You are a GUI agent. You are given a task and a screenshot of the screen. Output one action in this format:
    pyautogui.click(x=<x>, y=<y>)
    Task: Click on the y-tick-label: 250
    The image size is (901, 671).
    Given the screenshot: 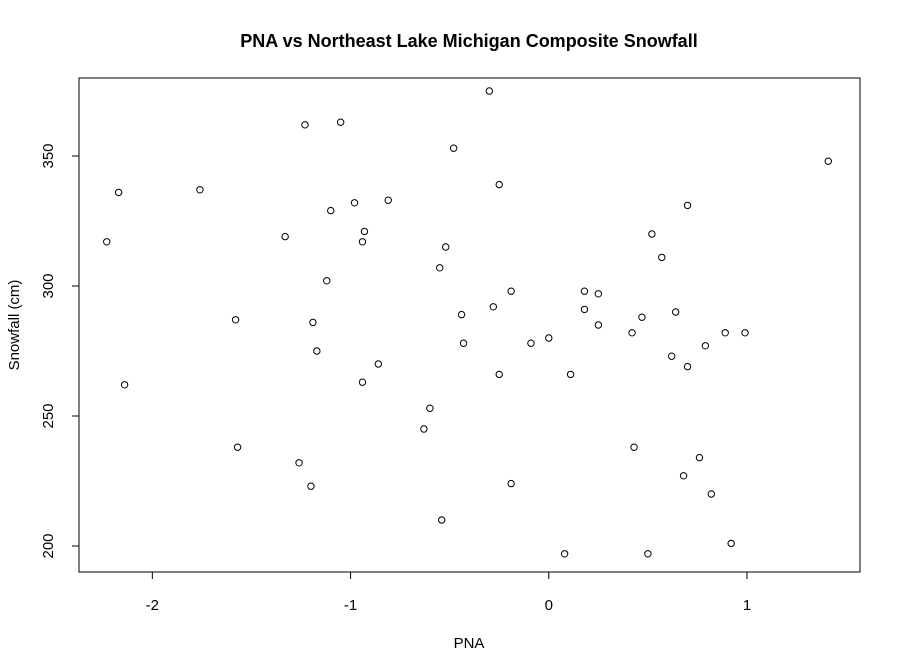 What is the action you would take?
    pyautogui.click(x=48, y=415)
    